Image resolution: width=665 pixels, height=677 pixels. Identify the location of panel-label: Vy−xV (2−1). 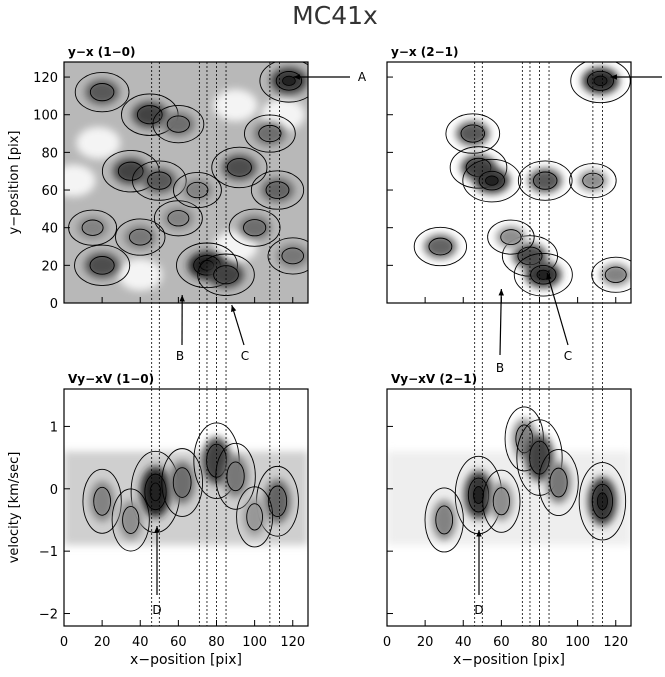
(434, 379).